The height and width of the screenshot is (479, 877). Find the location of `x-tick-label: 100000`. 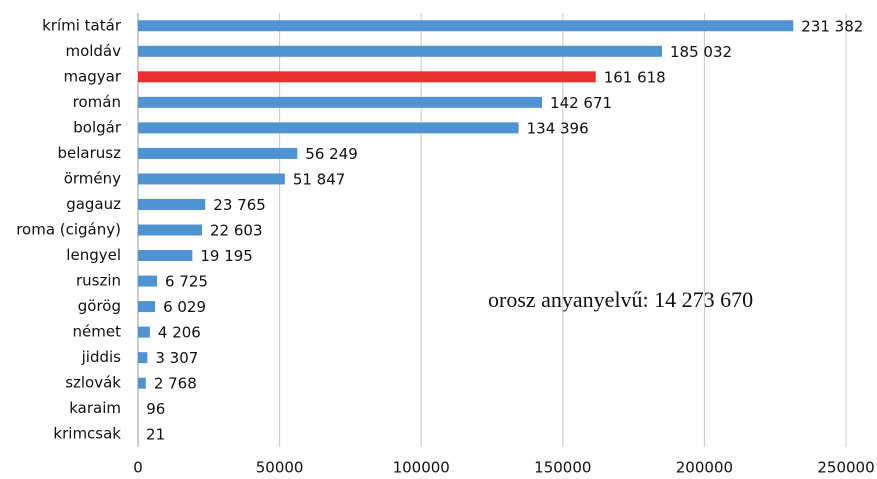

x-tick-label: 100000 is located at coordinates (421, 468).